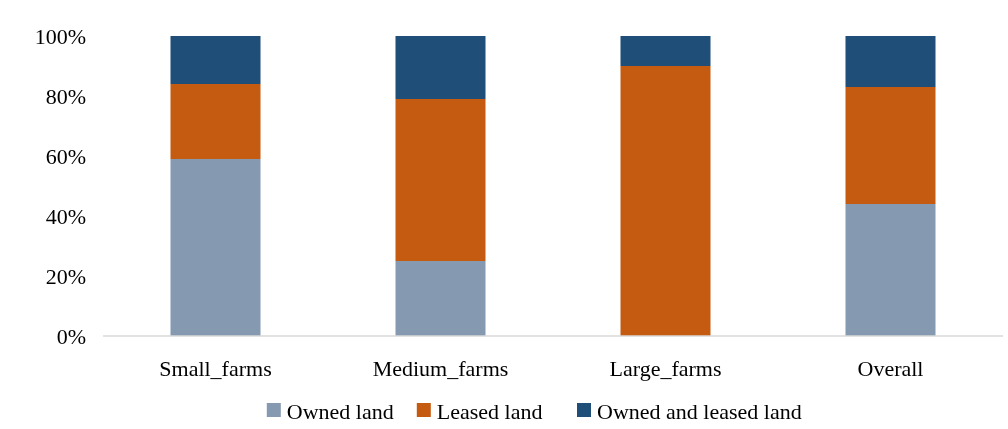  Describe the element at coordinates (65, 216) in the screenshot. I see `y-tick-label: 40%` at that location.